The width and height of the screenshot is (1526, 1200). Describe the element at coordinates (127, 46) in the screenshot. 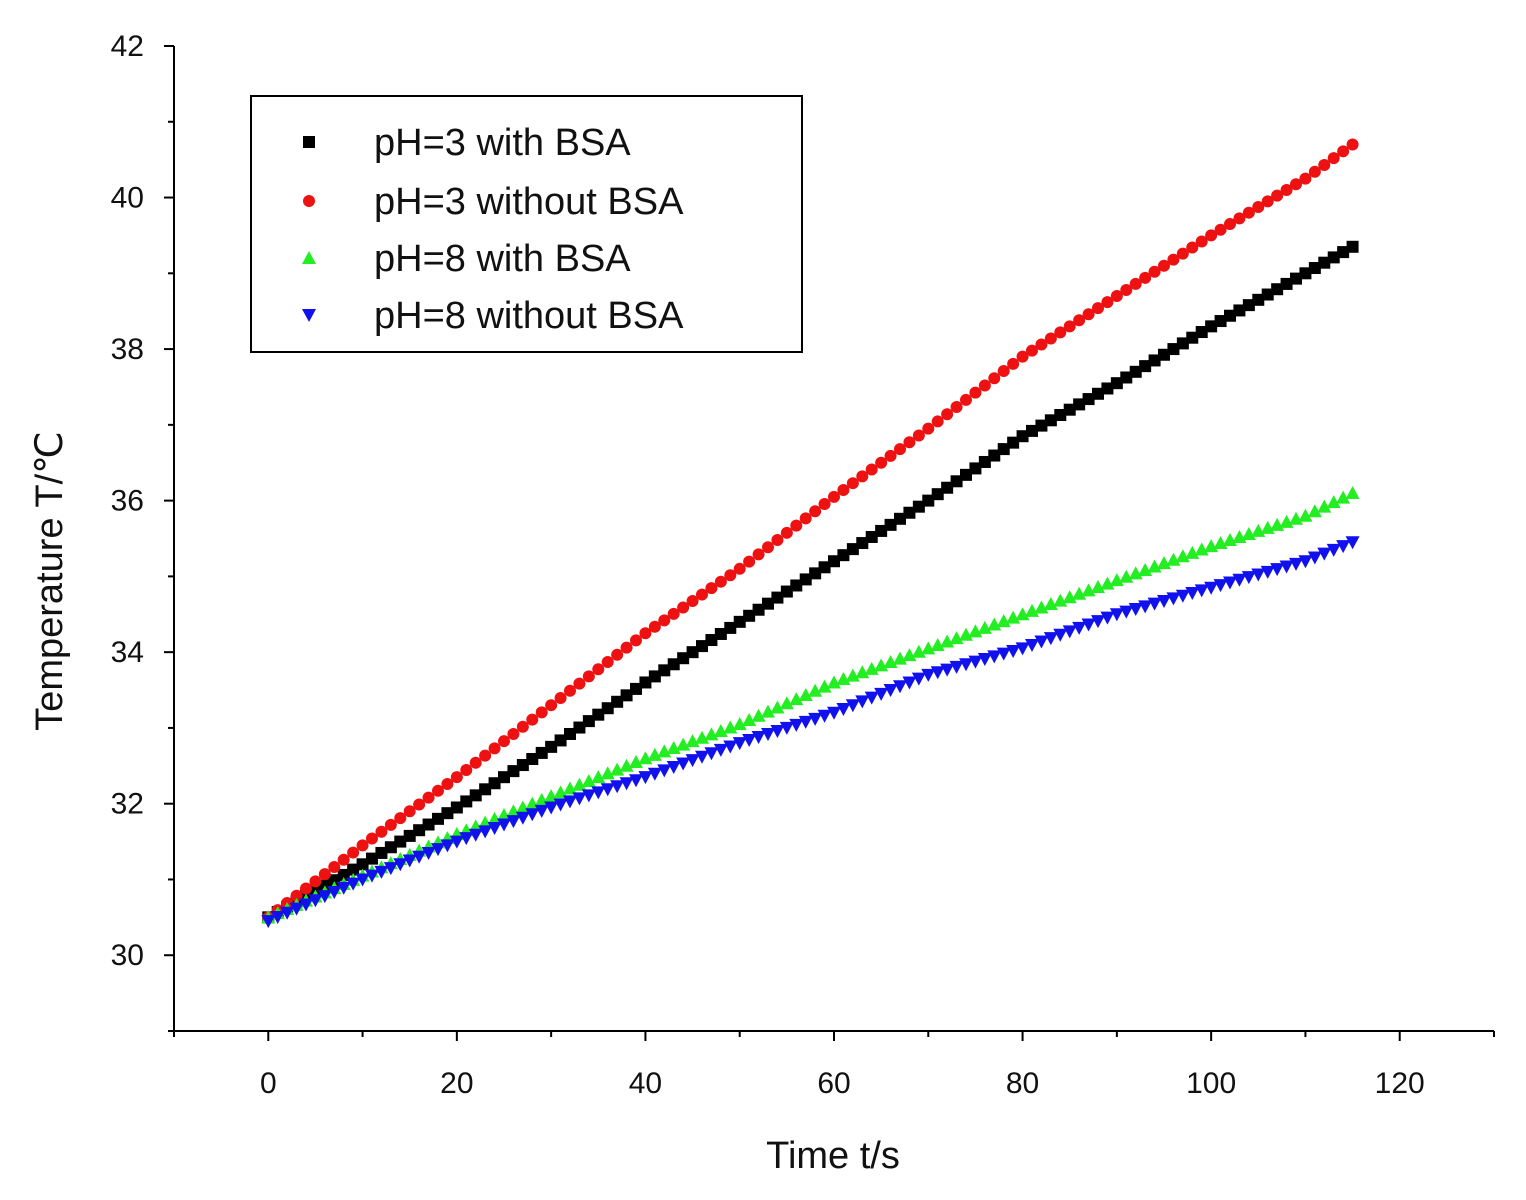

I see `y-tick-label: 42` at that location.